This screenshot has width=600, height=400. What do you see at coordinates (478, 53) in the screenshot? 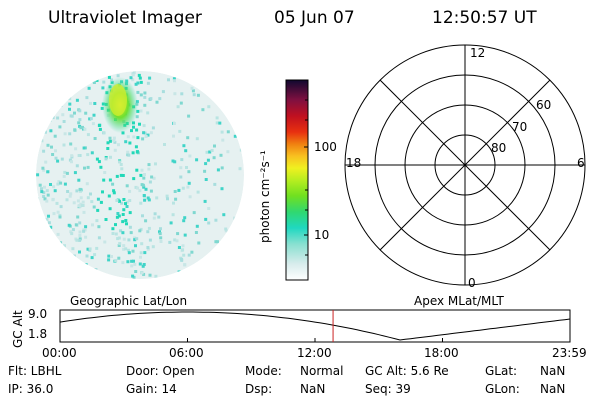
I see `mlt-label-12: 12` at bounding box center [478, 53].